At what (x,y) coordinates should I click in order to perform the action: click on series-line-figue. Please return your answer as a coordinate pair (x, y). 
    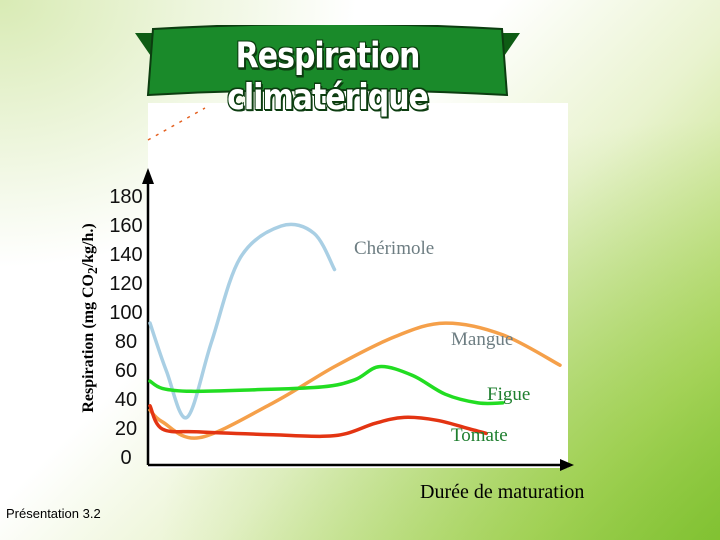
    Looking at the image, I should click on (326, 385).